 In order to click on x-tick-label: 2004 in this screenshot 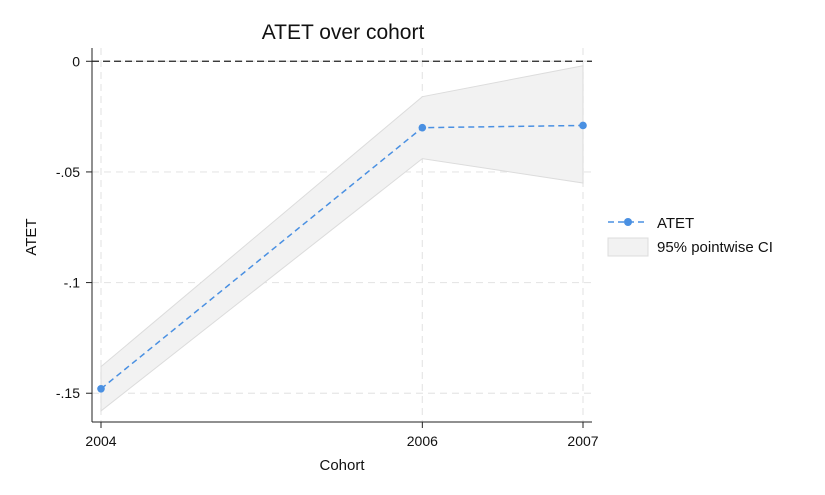, I will do `click(100, 441)`.